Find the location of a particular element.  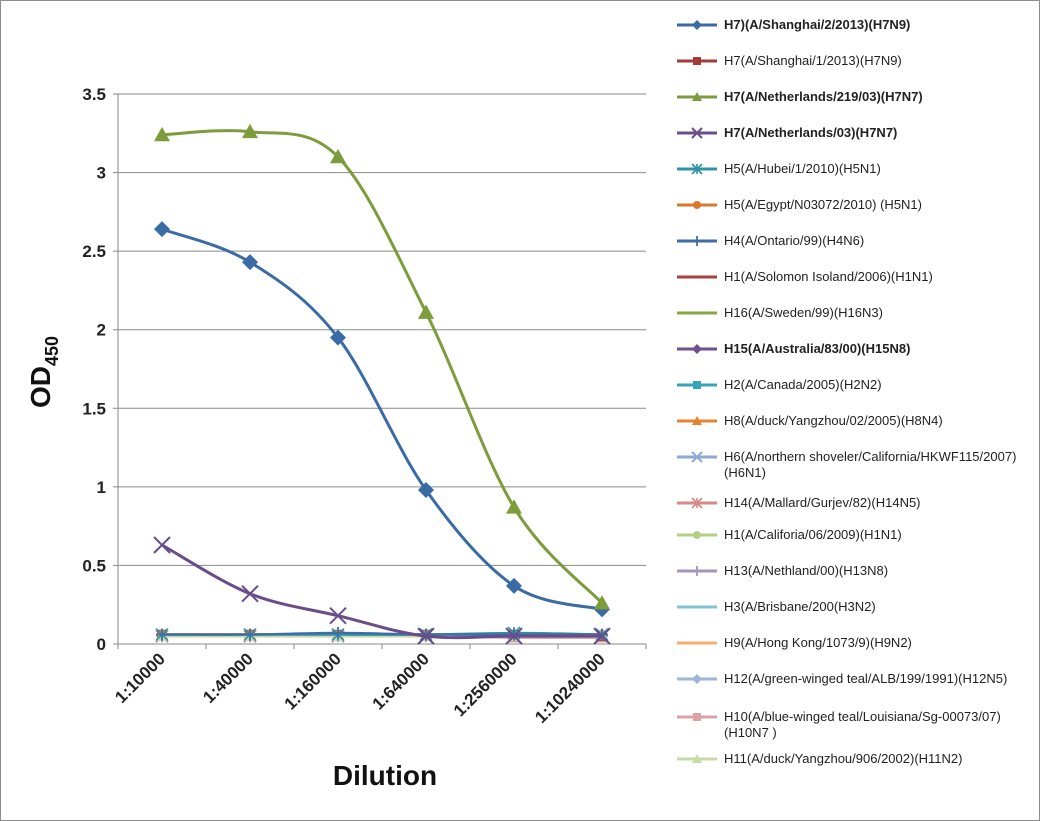

legend-item: H7(A/Netherlands/219/03)(H7N7) is located at coordinates (855, 102).